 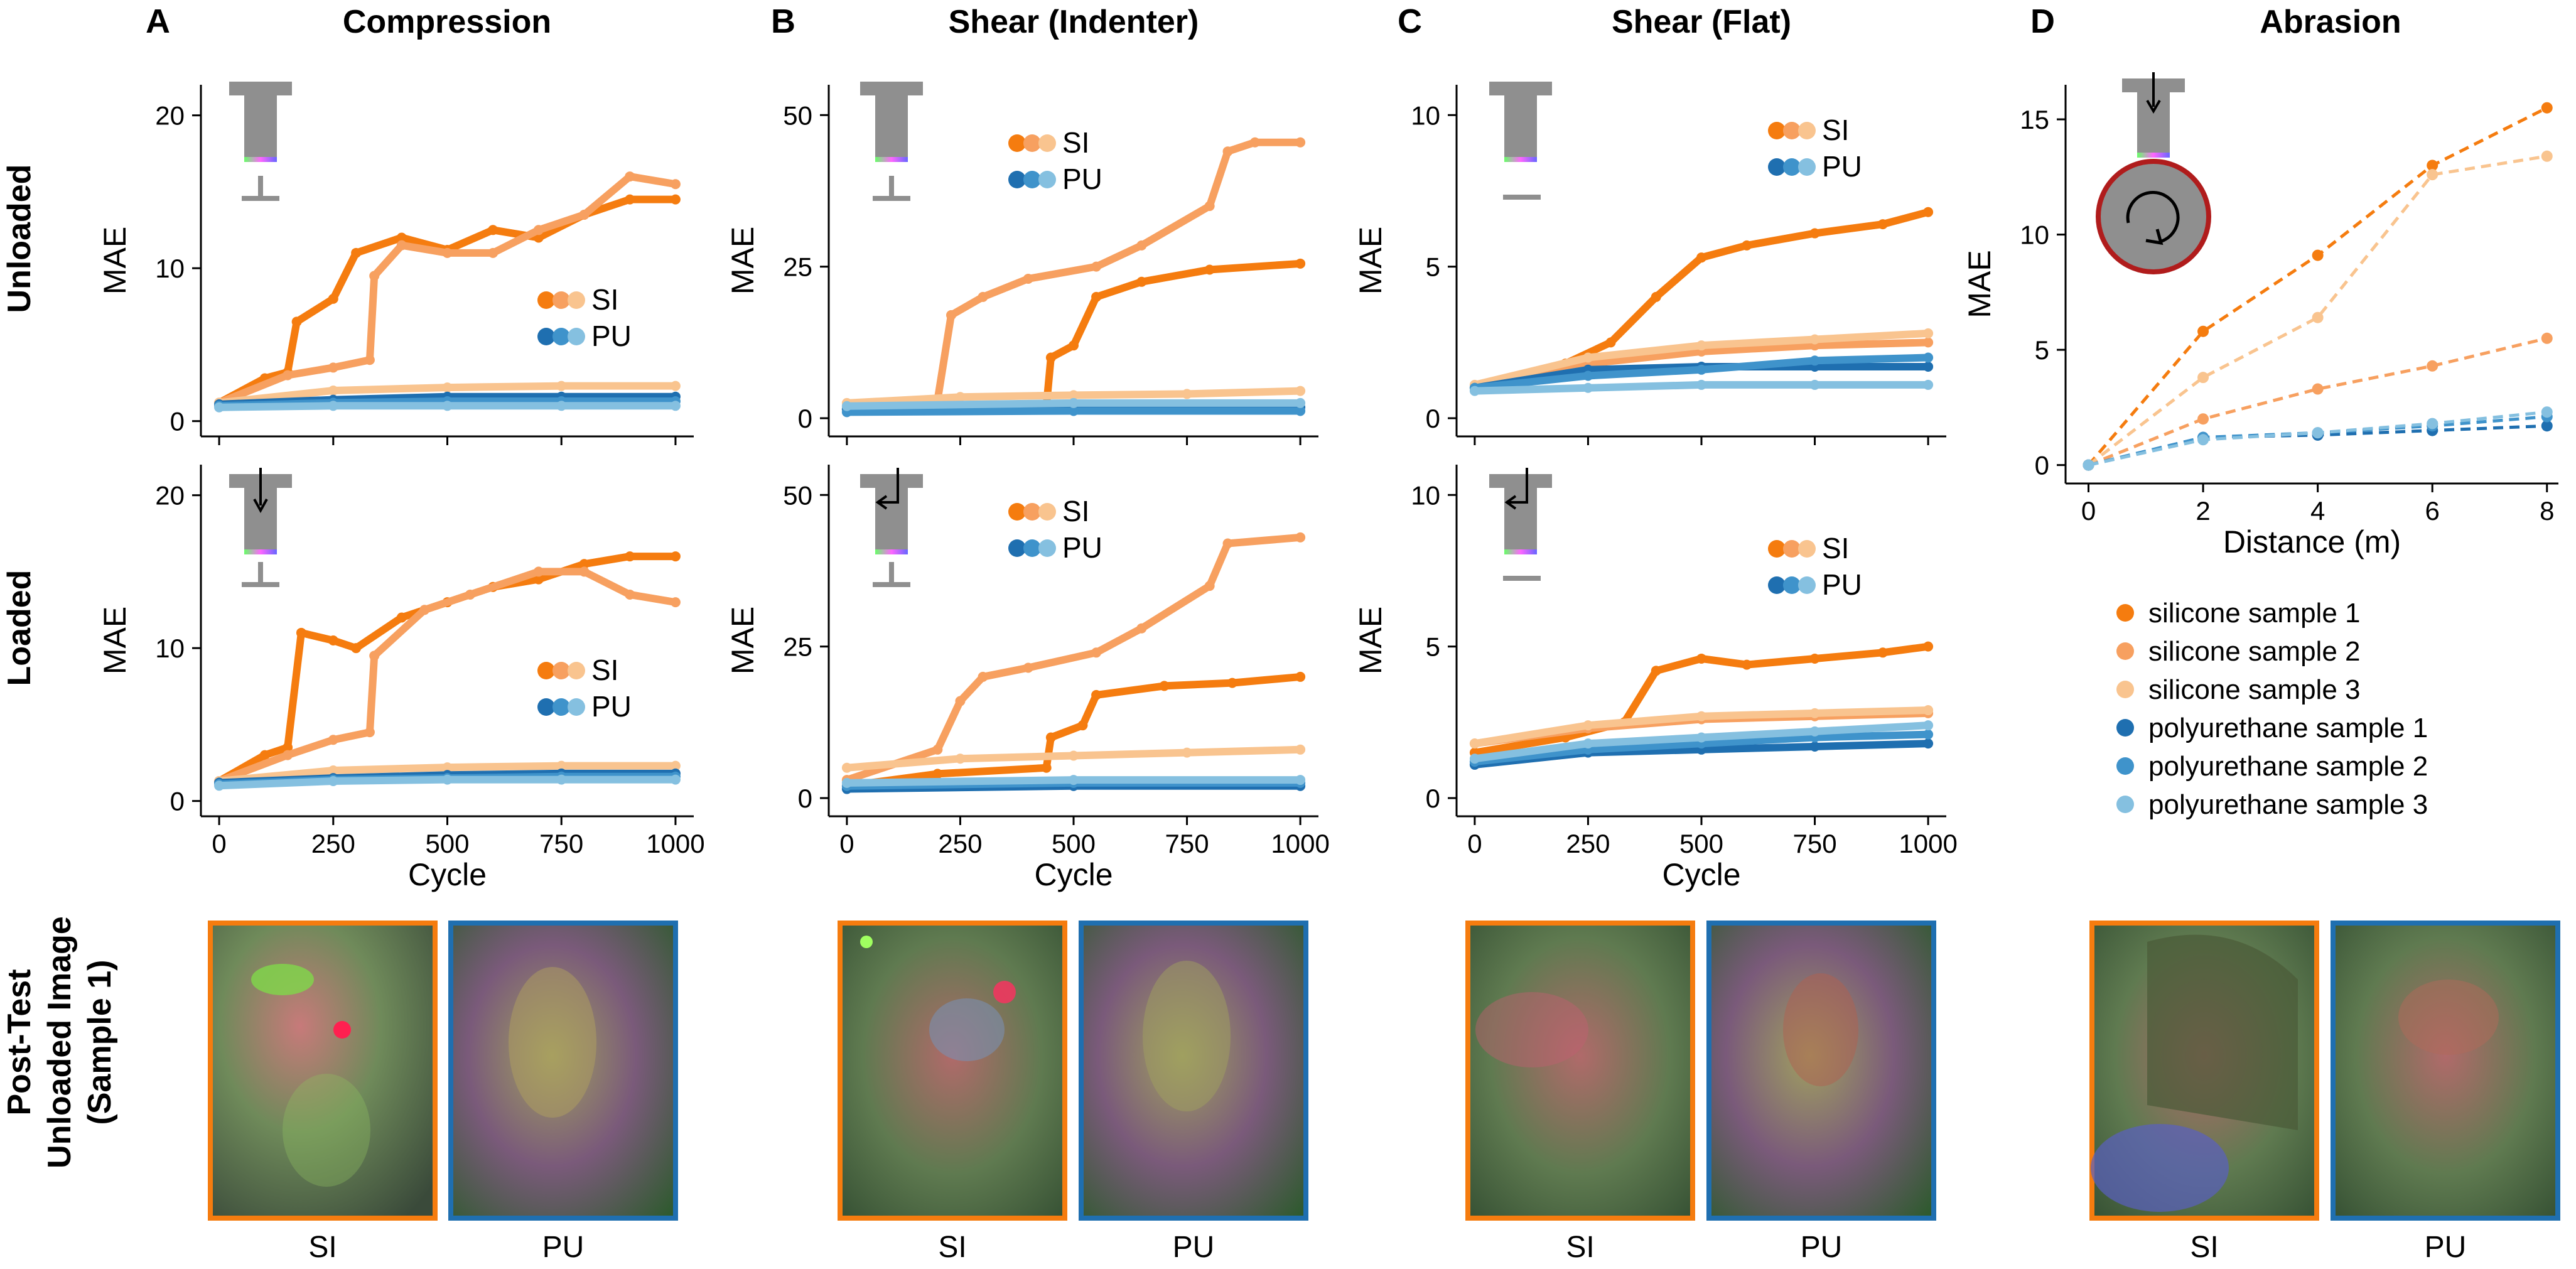 What do you see at coordinates (1842, 584) in the screenshot?
I see `legend-label-pu: PU` at bounding box center [1842, 584].